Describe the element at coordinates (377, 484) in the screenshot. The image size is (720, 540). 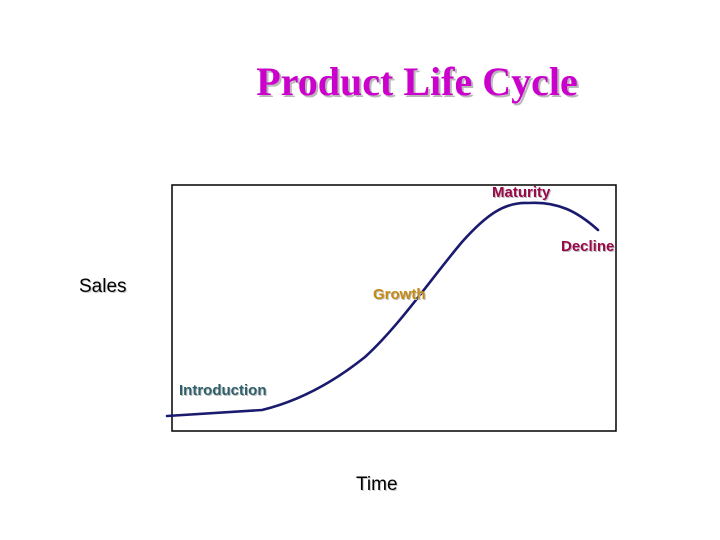
I see `x-axis-label: Time` at that location.